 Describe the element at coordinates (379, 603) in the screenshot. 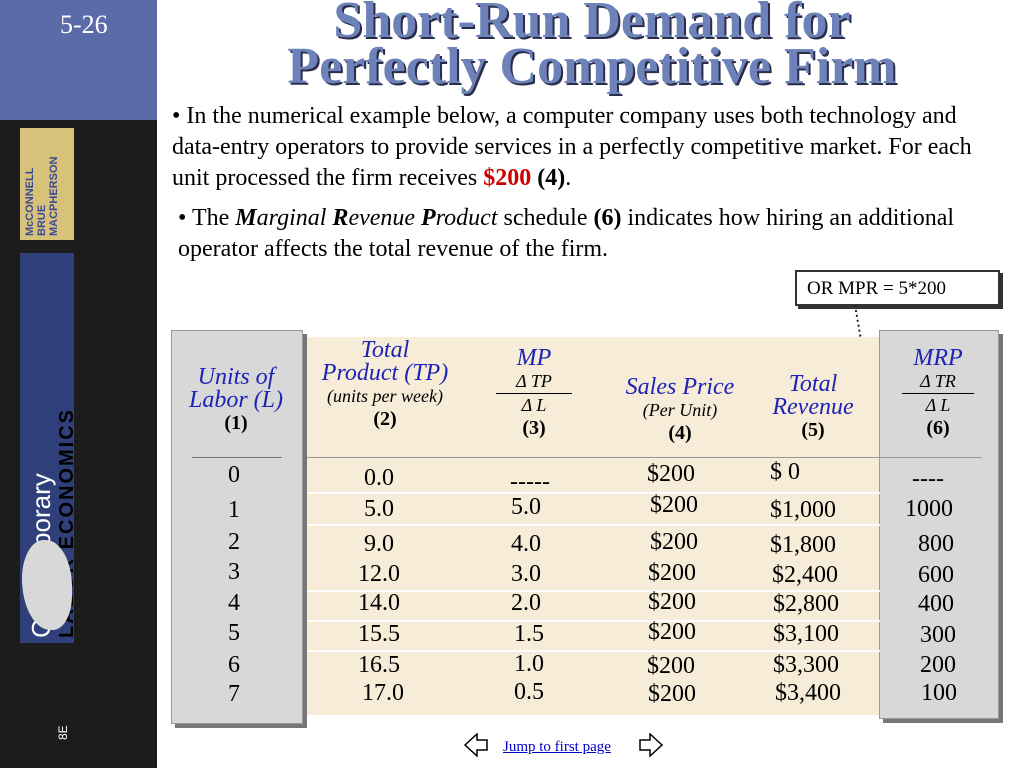

I see `cell-tp: 14.0` at that location.